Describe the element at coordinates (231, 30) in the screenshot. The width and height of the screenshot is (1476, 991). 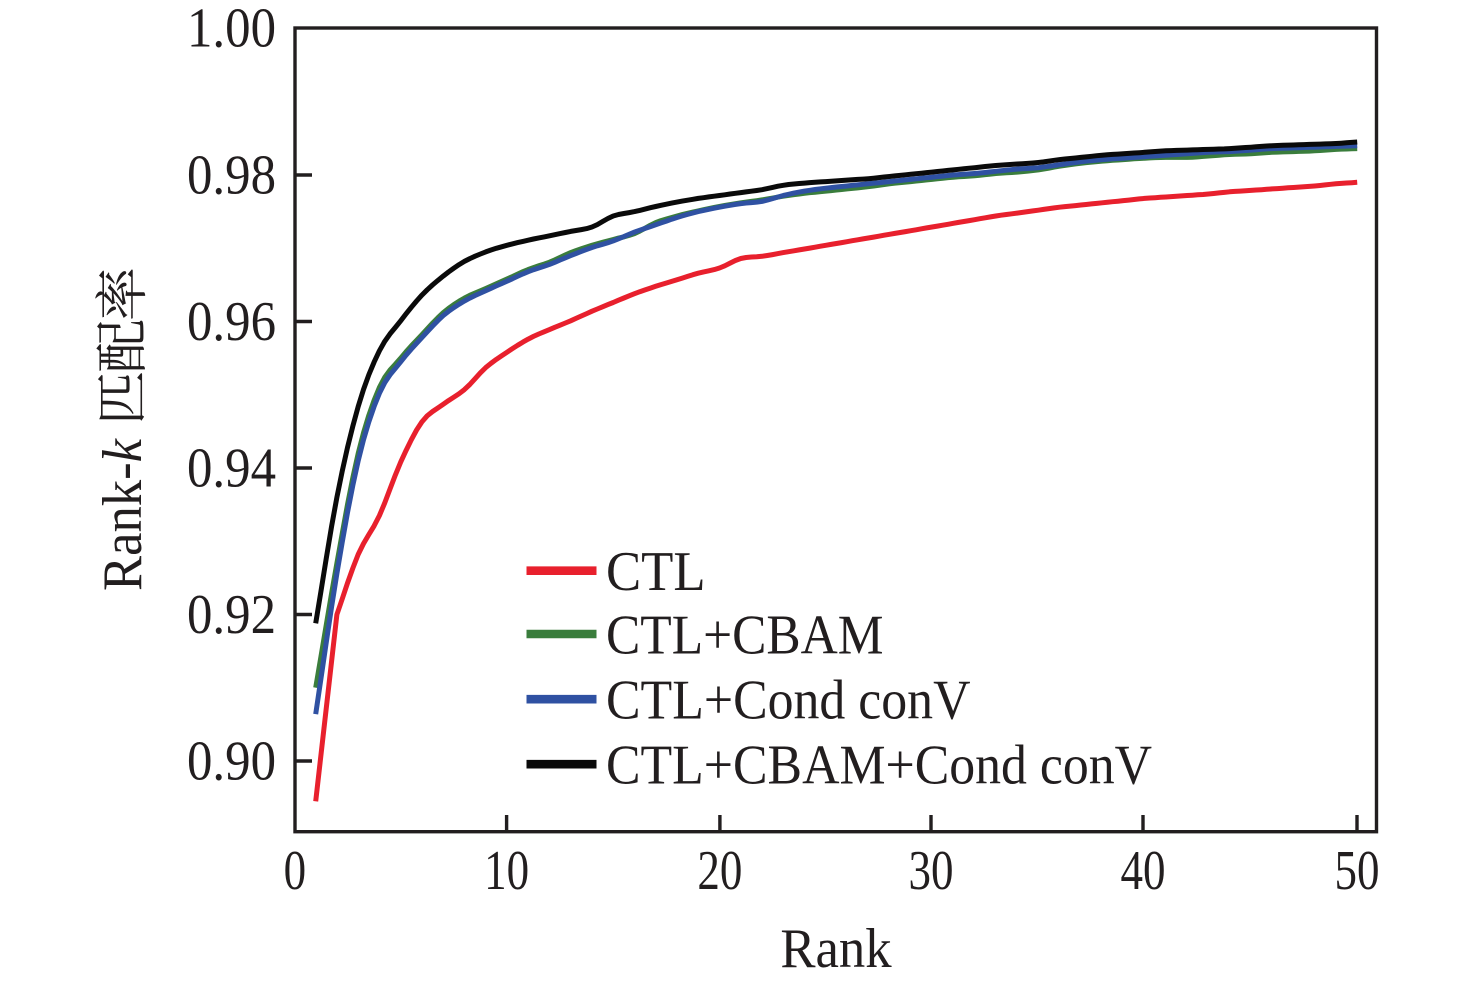
I see `svg-text: 1.00` at that location.